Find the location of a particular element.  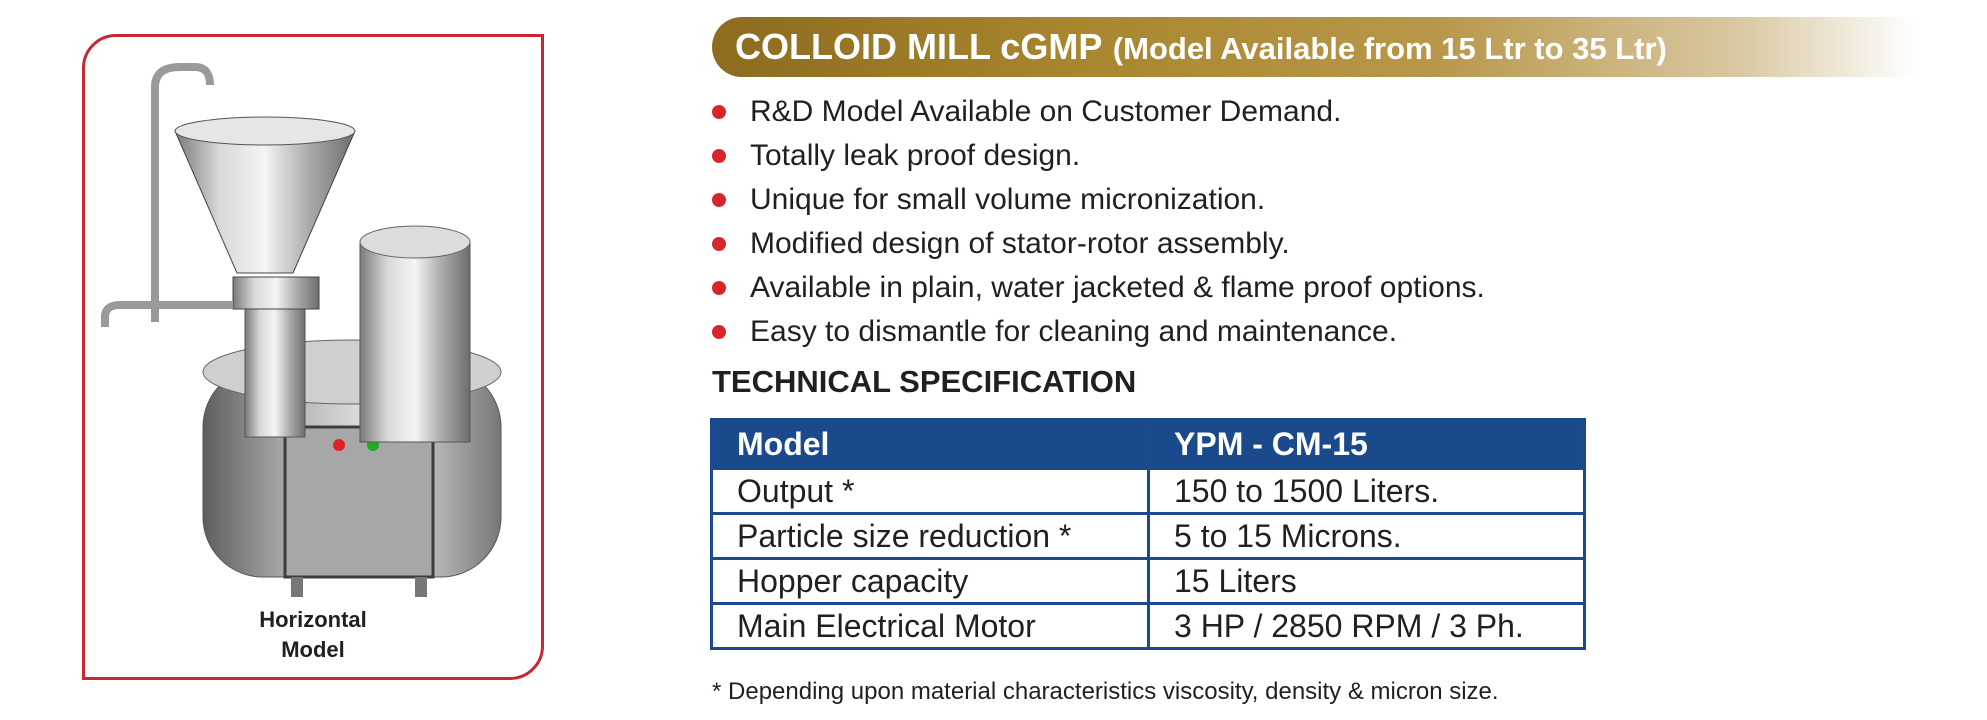

table-row: Hopper capacity 15 Liters is located at coordinates (1148, 581).